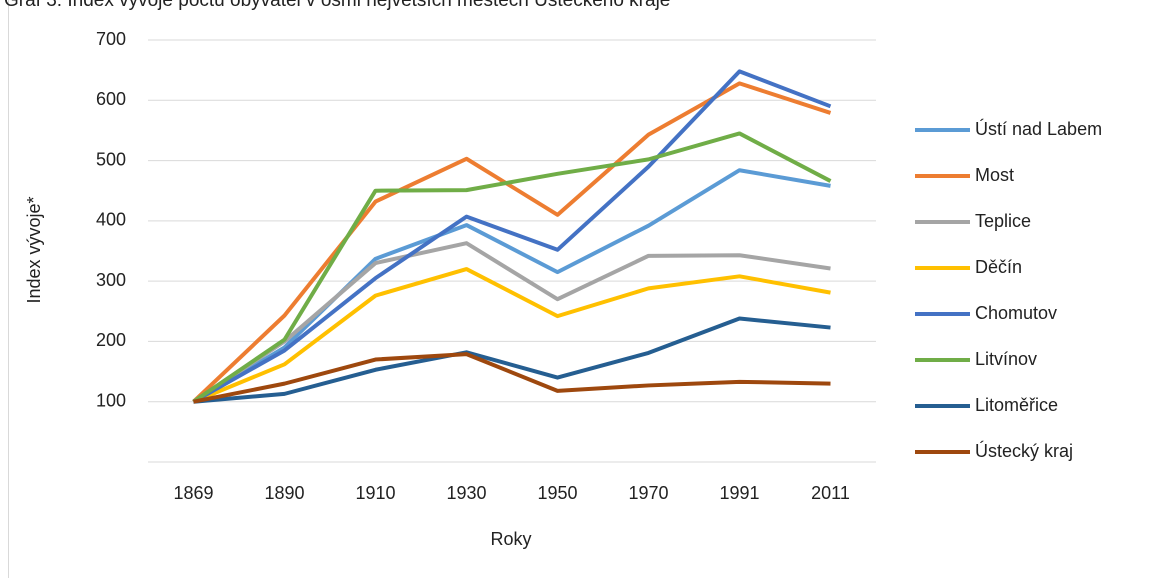 The image size is (1156, 578). What do you see at coordinates (1003, 221) in the screenshot?
I see `legend-label: Teplice` at bounding box center [1003, 221].